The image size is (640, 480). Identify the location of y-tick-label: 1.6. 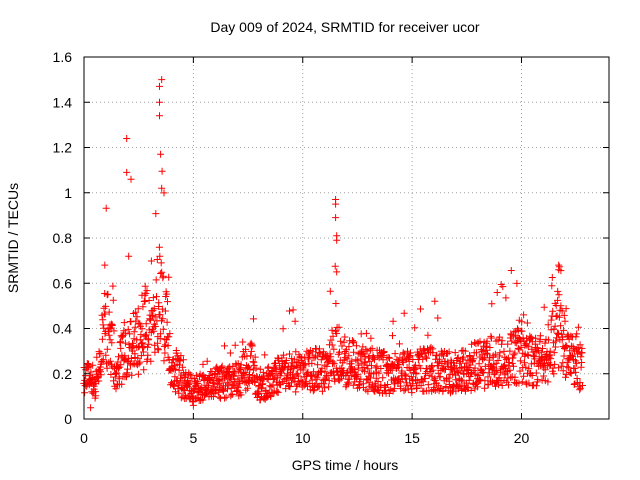
(63, 57).